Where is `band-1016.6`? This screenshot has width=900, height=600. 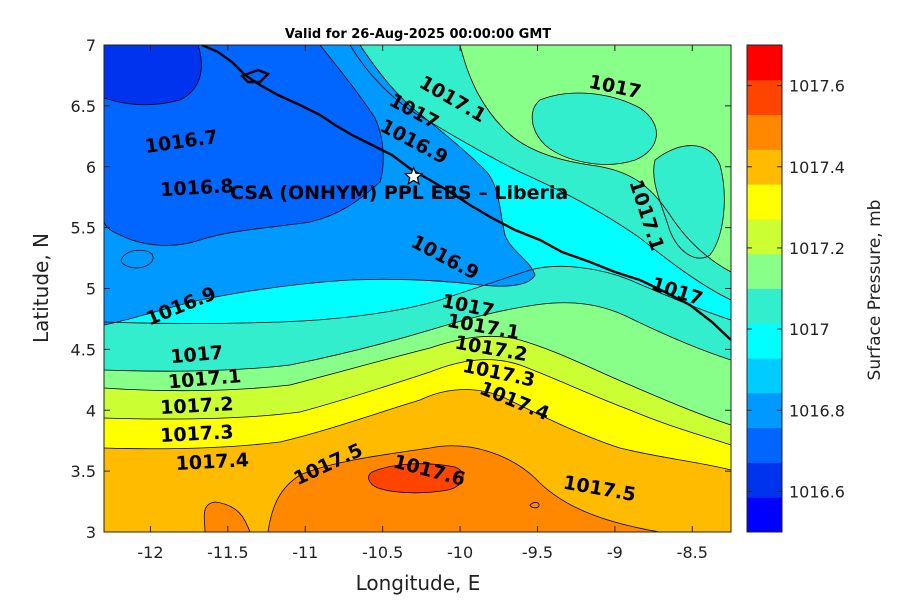 band-1016.6 is located at coordinates (153, 75).